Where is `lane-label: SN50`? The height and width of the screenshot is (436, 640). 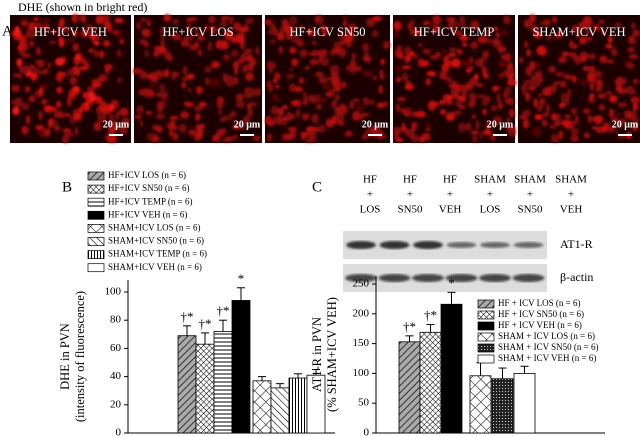 lane-label: SN50 is located at coordinates (530, 210).